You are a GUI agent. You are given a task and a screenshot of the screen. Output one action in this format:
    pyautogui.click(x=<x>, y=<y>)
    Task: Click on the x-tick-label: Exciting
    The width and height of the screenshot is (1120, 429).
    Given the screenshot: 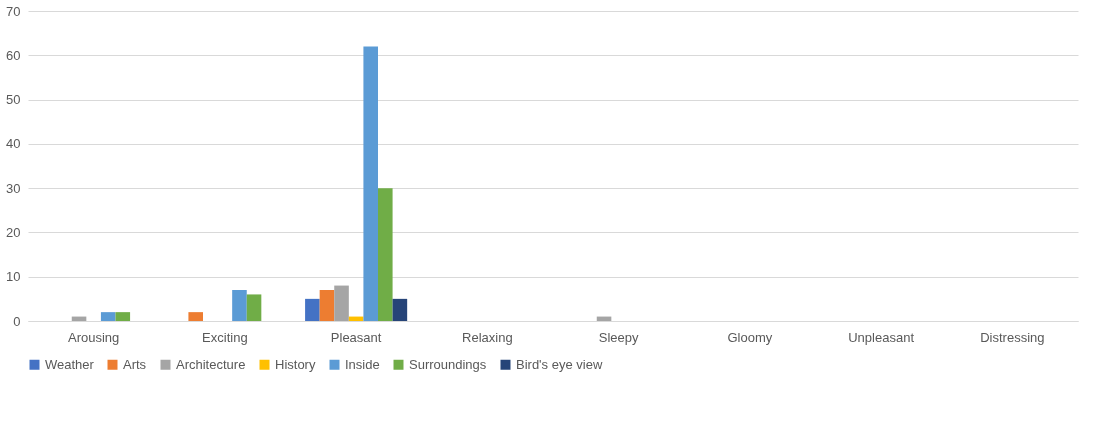 What is the action you would take?
    pyautogui.click(x=225, y=337)
    